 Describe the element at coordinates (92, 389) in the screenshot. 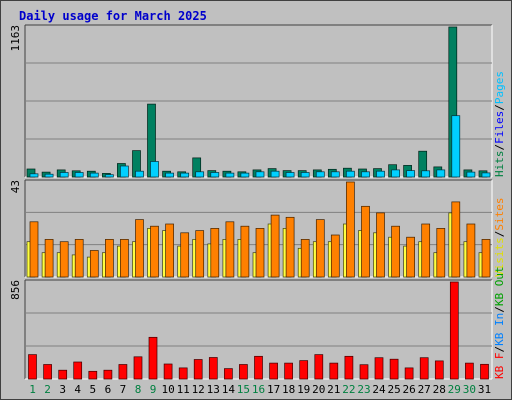

I see `day-label-5: 5` at that location.